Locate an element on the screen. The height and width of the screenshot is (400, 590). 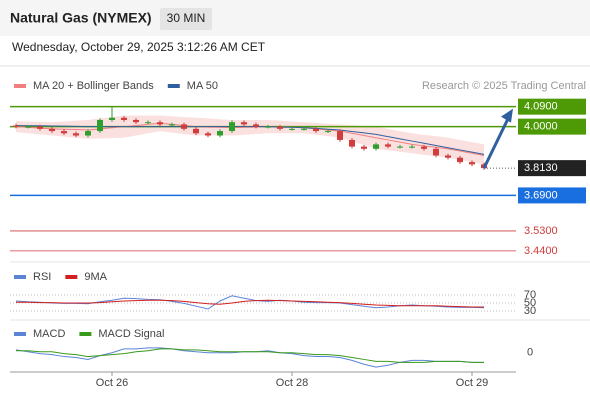
y-tick-label: 30 is located at coordinates (530, 311).